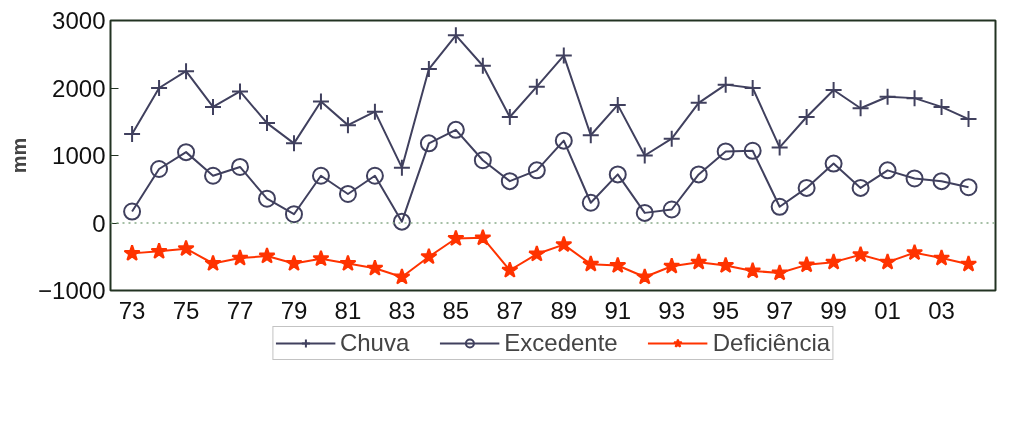 The height and width of the screenshot is (433, 1022). What do you see at coordinates (294, 310) in the screenshot?
I see `x-tick-label: 79` at bounding box center [294, 310].